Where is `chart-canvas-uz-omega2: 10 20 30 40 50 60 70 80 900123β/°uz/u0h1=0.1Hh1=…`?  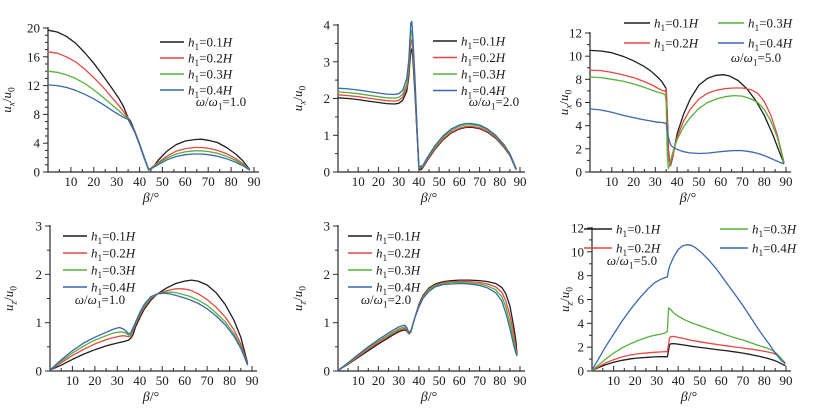
chart-canvas-uz-omega2: 10 20 30 40 50 60 70 80 900123β/°uz/u0h1=0.1Hh1=… is located at coordinates (408, 312).